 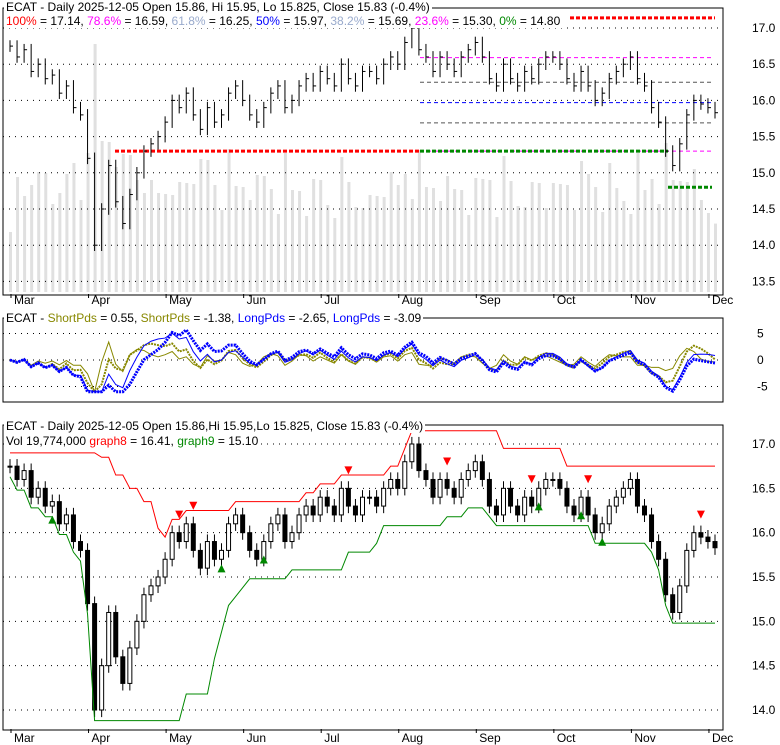 What do you see at coordinates (760, 334) in the screenshot?
I see `y-tick-label: 5` at bounding box center [760, 334].